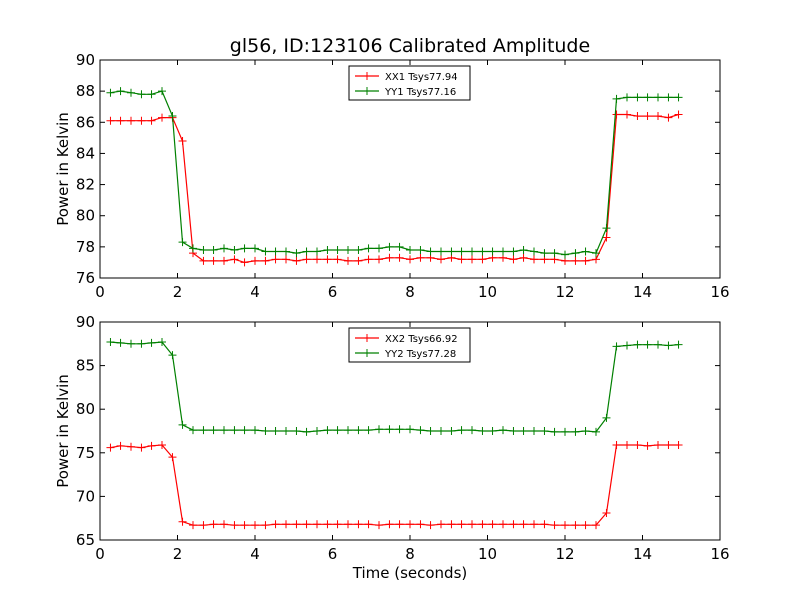 This screenshot has width=800, height=600. Describe the element at coordinates (178, 292) in the screenshot. I see `x-tick-label: 2` at that location.